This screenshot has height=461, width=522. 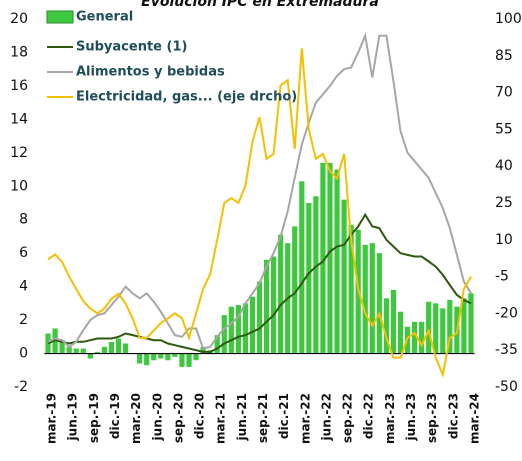 What do you see at coordinates (186, 97) in the screenshot?
I see `legend-label: Electricidad, gas... (eje drcho)` at bounding box center [186, 97].